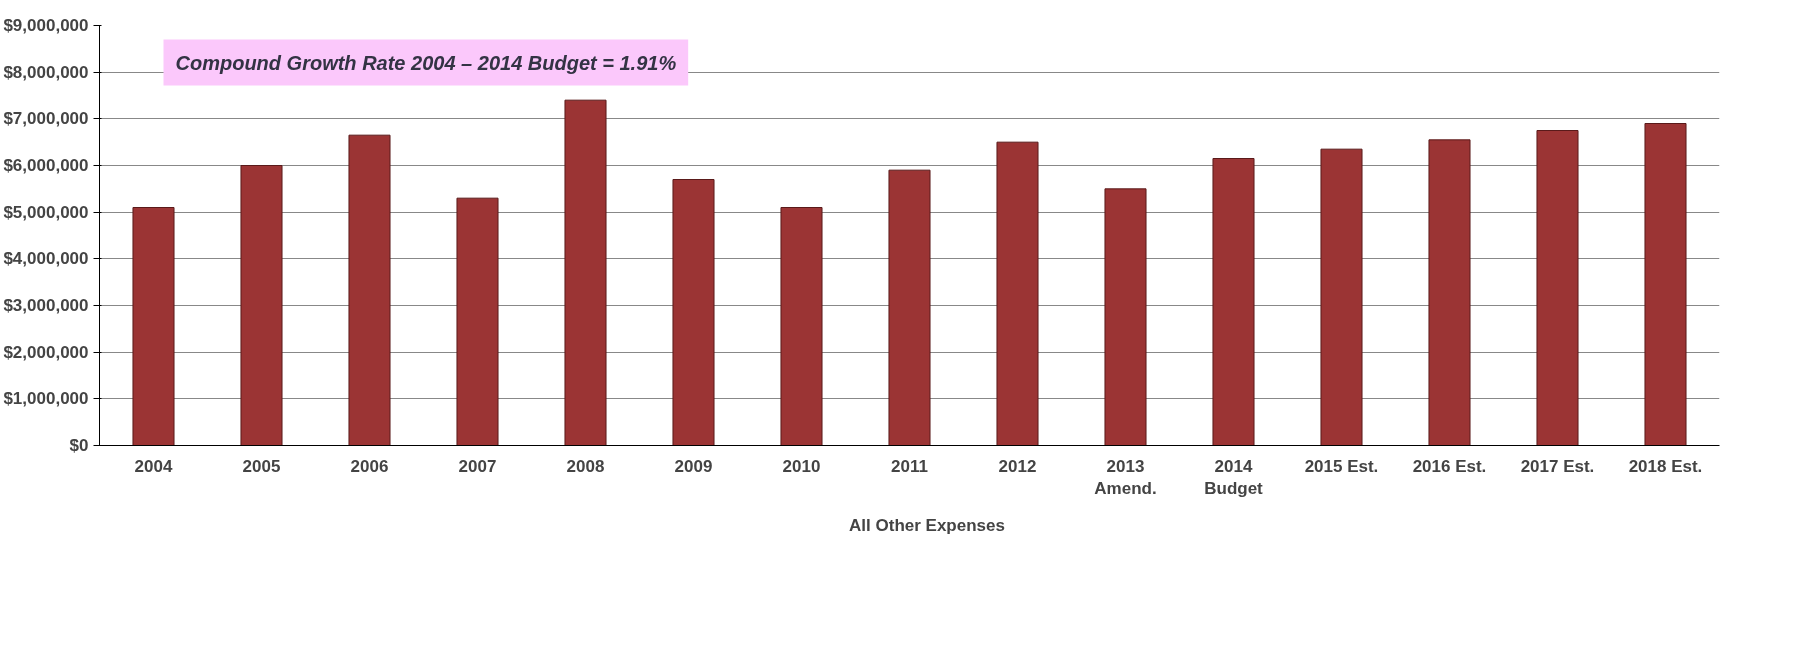  I want to click on y-tick-label: $0, so click(79, 445).